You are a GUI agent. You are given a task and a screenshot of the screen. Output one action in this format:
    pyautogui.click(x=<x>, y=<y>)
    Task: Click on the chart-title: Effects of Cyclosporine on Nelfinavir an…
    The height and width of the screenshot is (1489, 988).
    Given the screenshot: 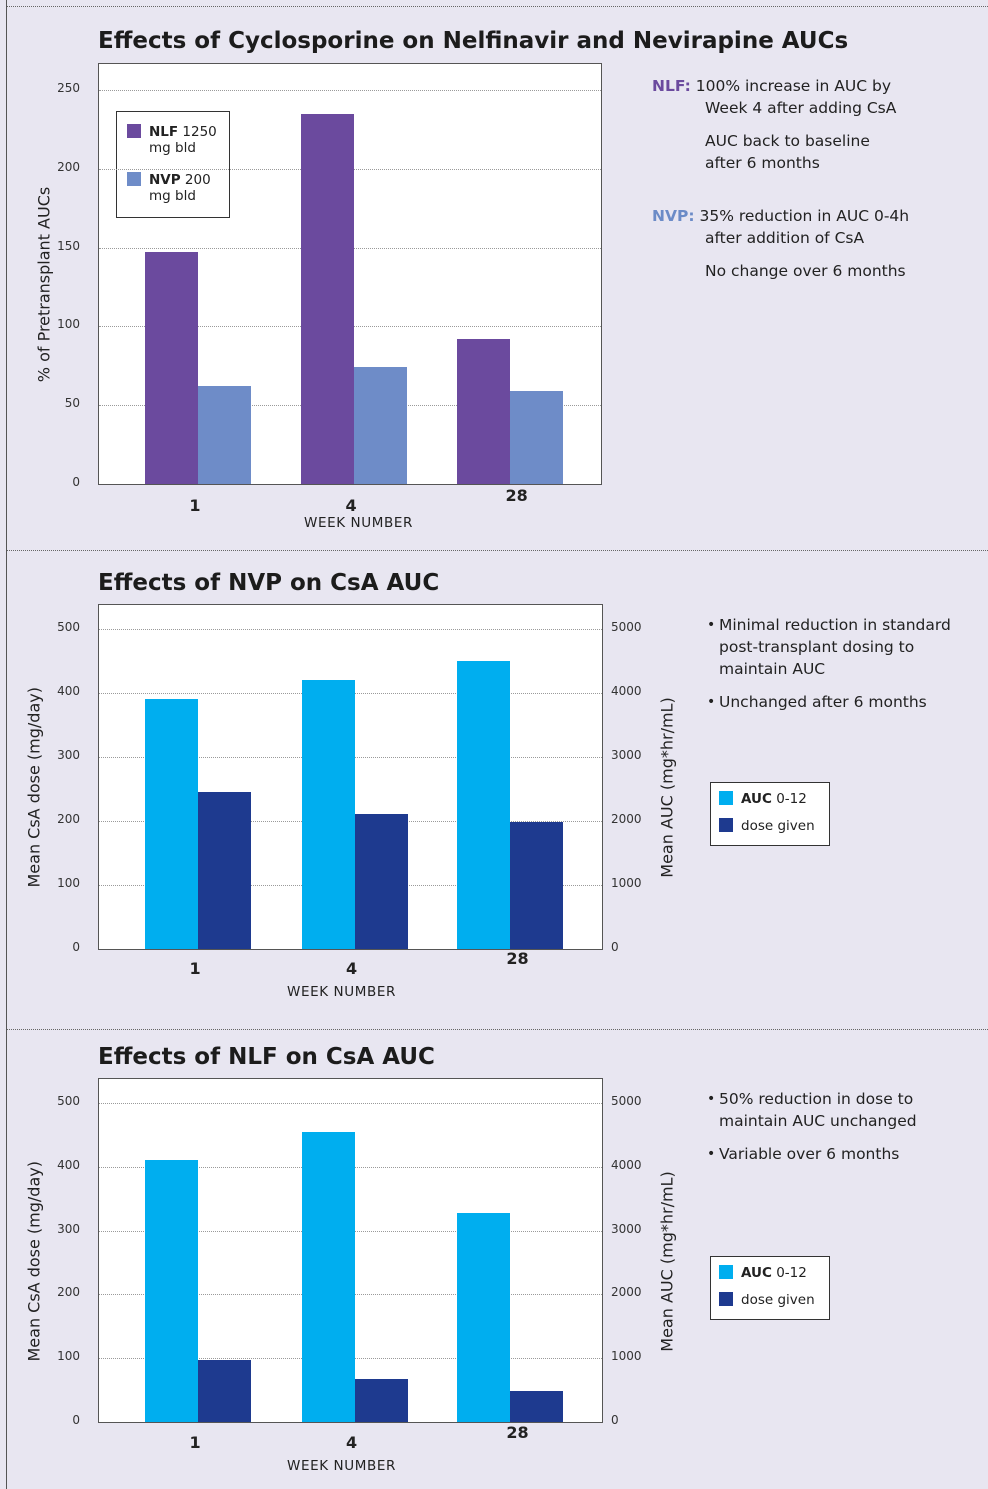 What is the action you would take?
    pyautogui.click(x=473, y=41)
    